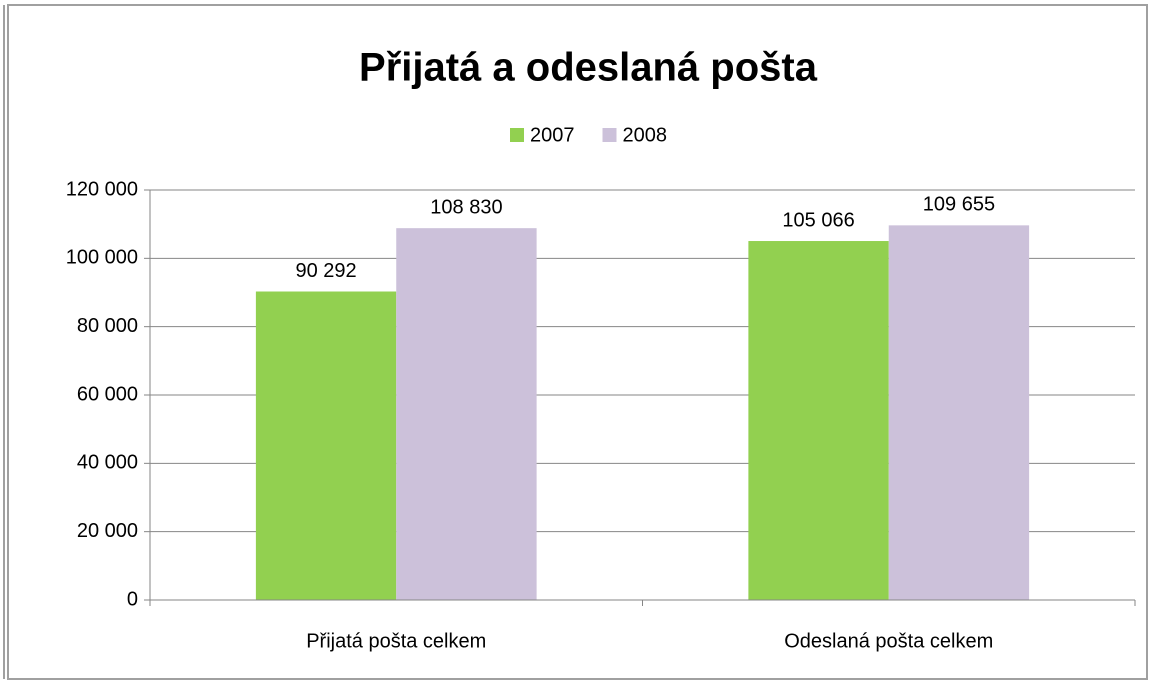  Describe the element at coordinates (107, 326) in the screenshot. I see `y-tick-label: 80 000` at that location.